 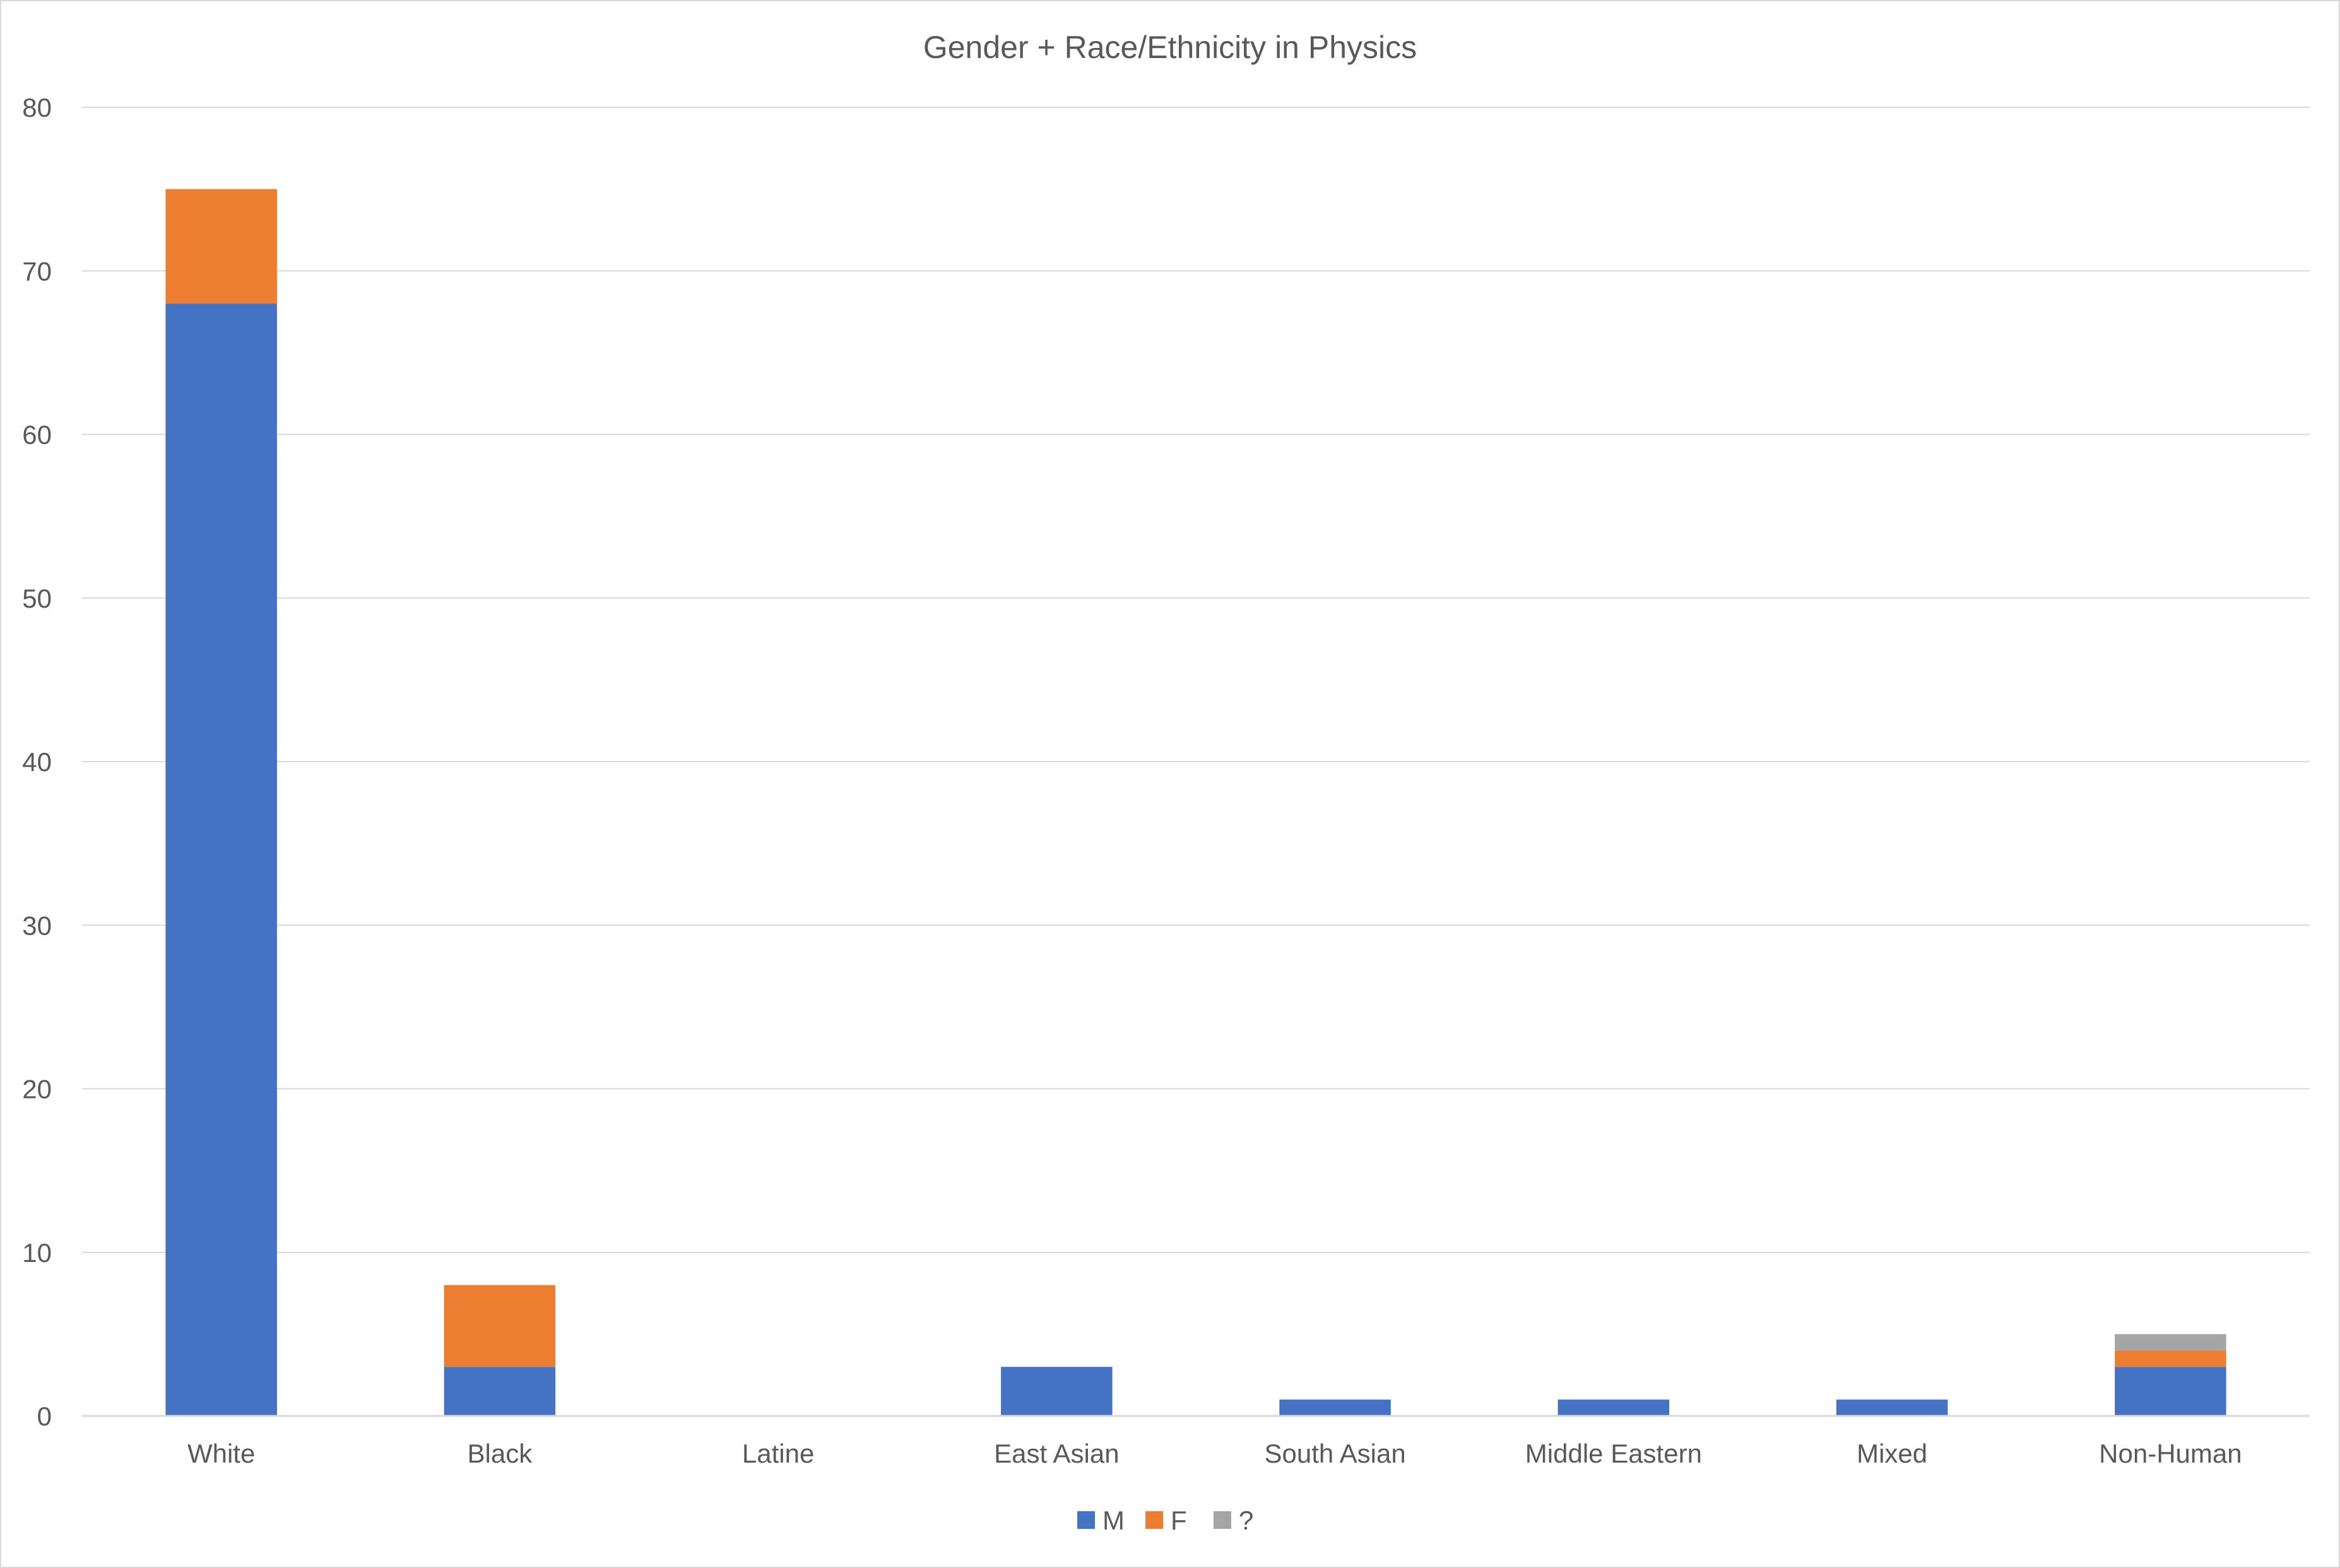 I want to click on x-category-label: White, so click(x=221, y=1454).